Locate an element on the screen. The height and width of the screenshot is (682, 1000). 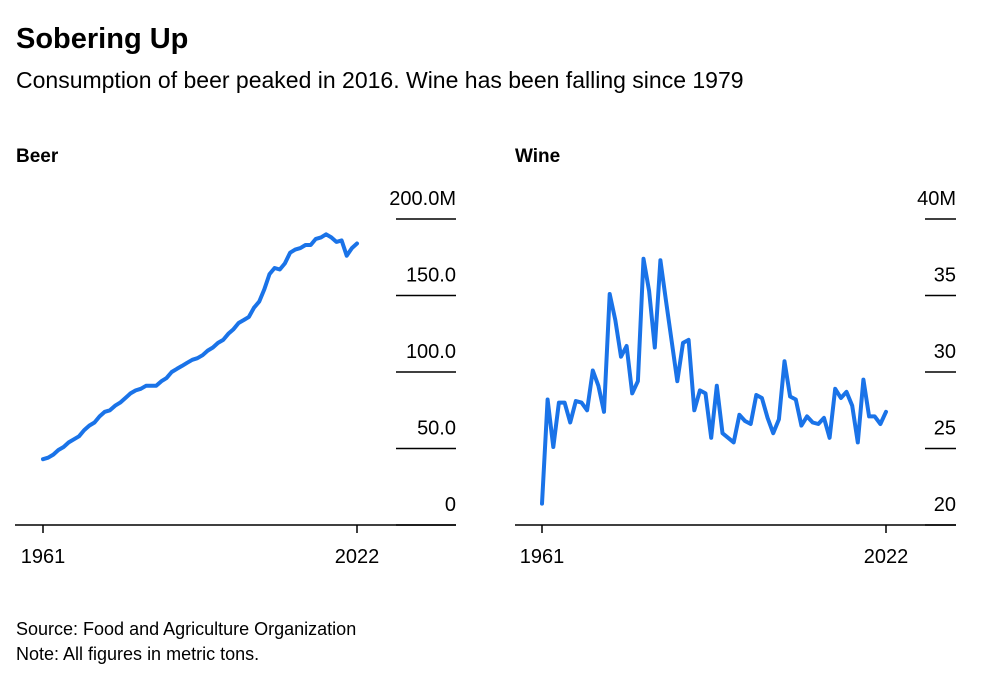
title: Sobering Up is located at coordinates (102, 39).